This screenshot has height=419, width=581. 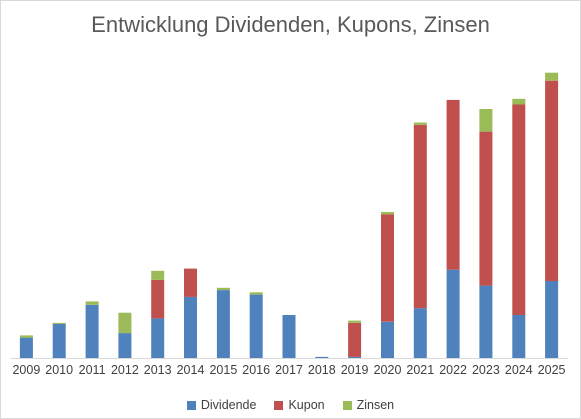 I want to click on x-tick-label: 2019, so click(x=355, y=370).